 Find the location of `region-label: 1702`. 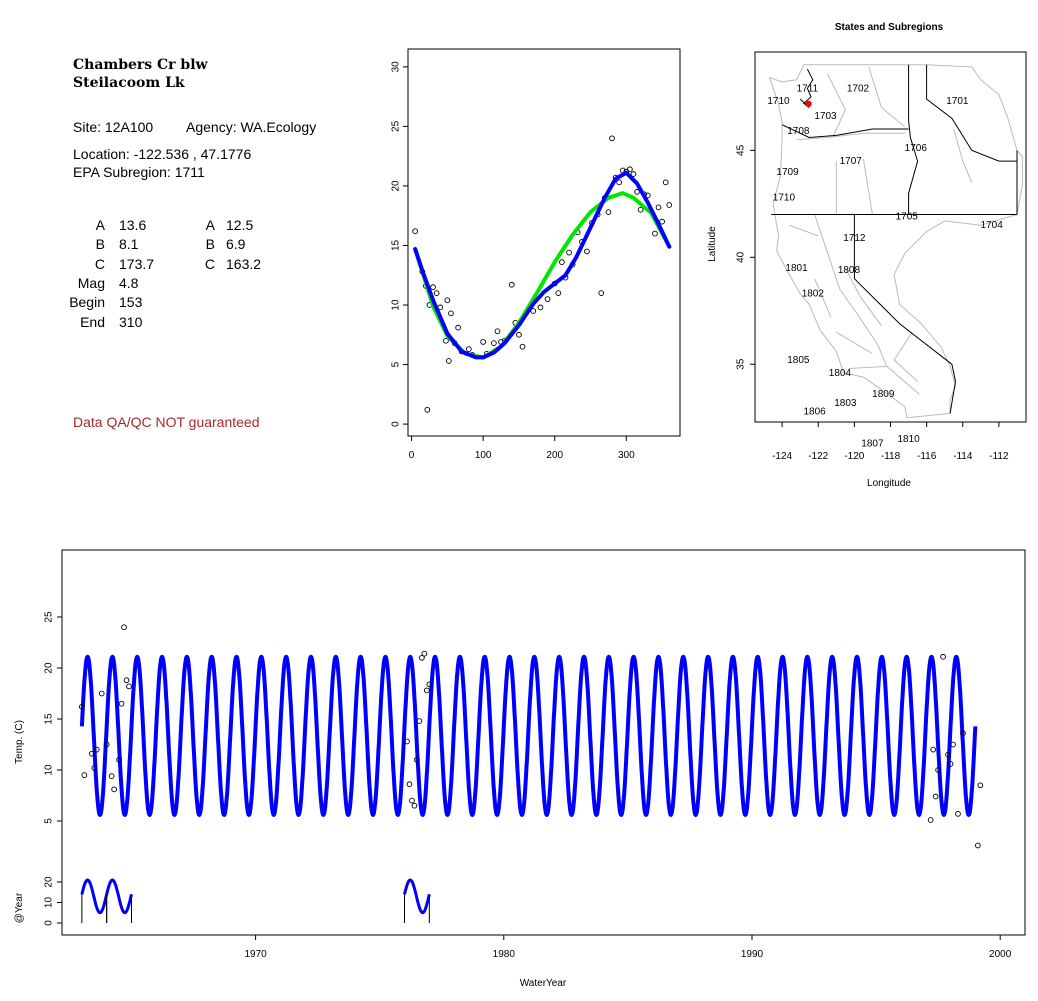

region-label: 1702 is located at coordinates (858, 88).